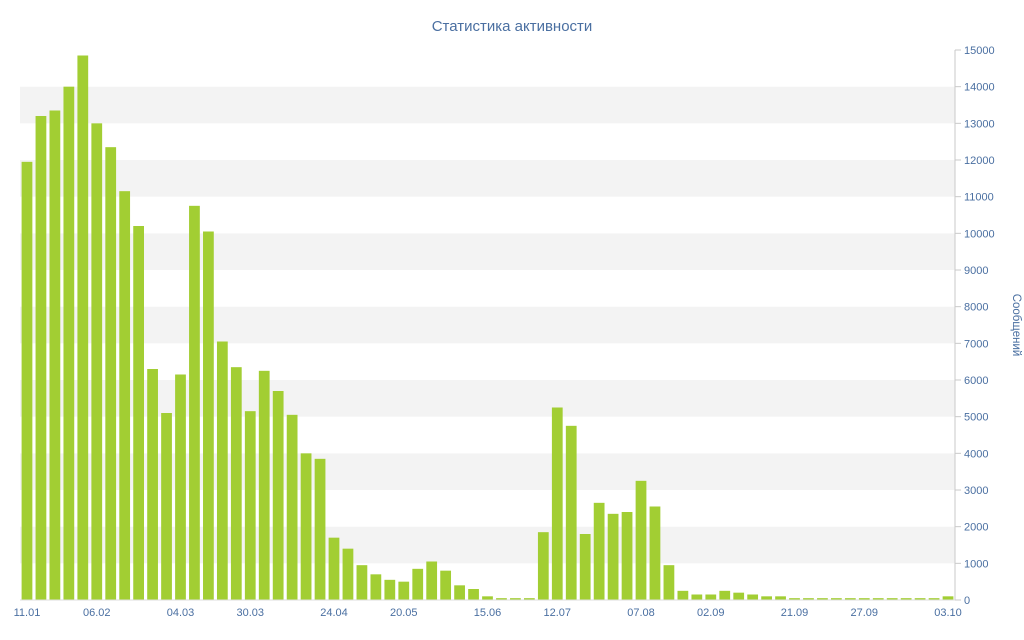 The width and height of the screenshot is (1024, 640). What do you see at coordinates (558, 613) in the screenshot?
I see `x-tick-label: 12.07` at bounding box center [558, 613].